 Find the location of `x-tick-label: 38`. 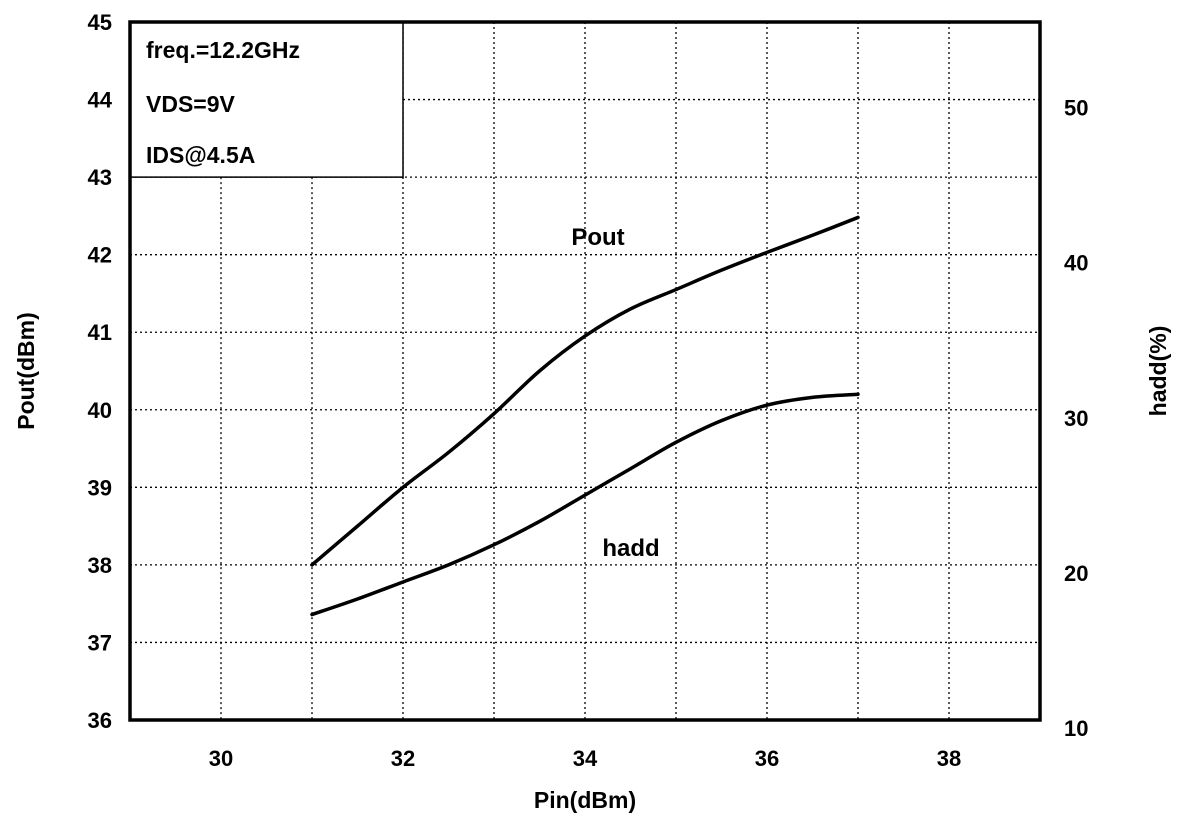

x-tick-label: 38 is located at coordinates (949, 758).